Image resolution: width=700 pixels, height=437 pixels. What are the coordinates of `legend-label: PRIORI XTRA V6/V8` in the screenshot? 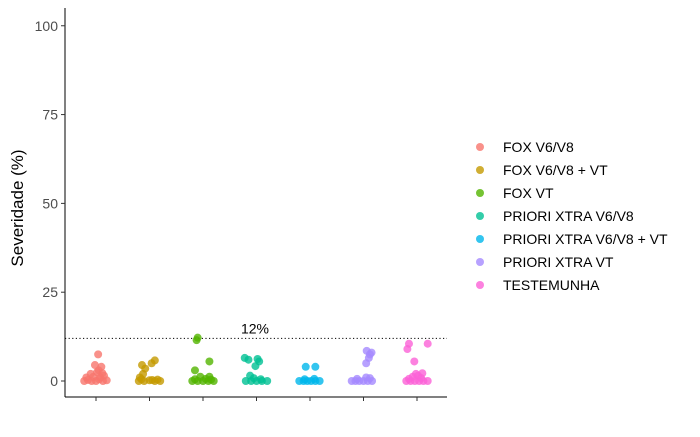 It's located at (568, 216).